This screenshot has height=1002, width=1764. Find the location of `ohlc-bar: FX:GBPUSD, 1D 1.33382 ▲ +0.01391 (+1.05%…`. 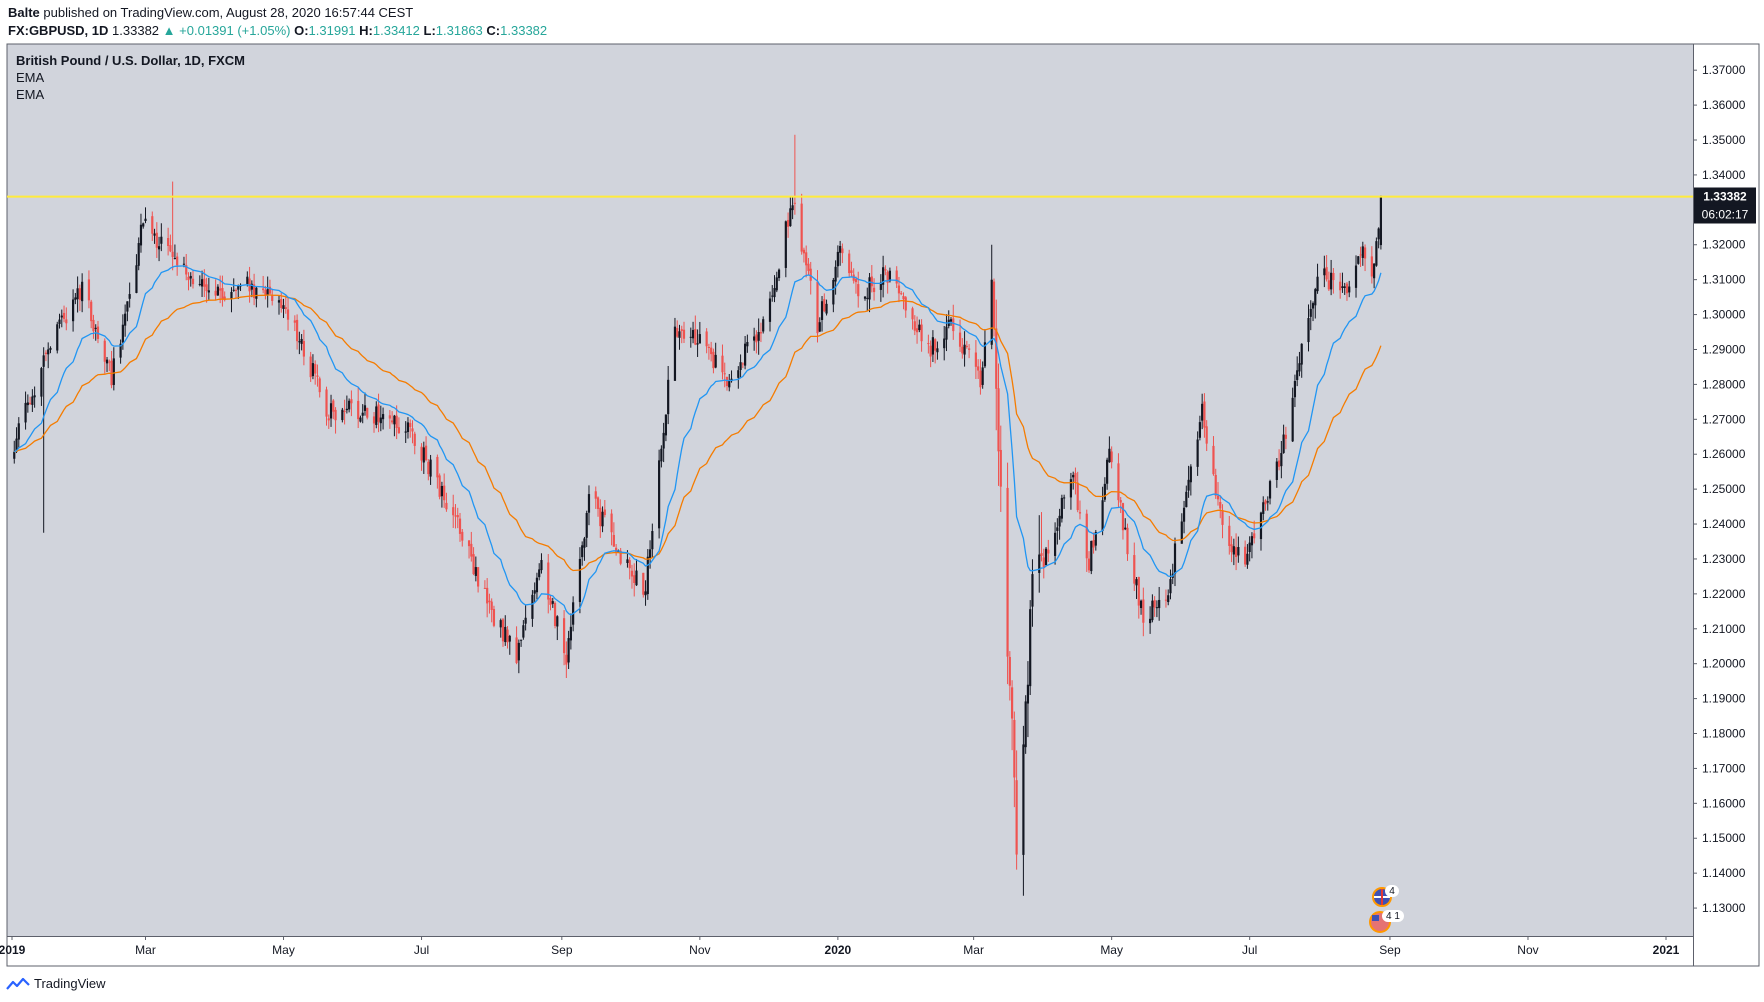

ohlc-bar: FX:GBPUSD, 1D 1.33382 ▲ +0.01391 (+1.05%… is located at coordinates (277, 31).